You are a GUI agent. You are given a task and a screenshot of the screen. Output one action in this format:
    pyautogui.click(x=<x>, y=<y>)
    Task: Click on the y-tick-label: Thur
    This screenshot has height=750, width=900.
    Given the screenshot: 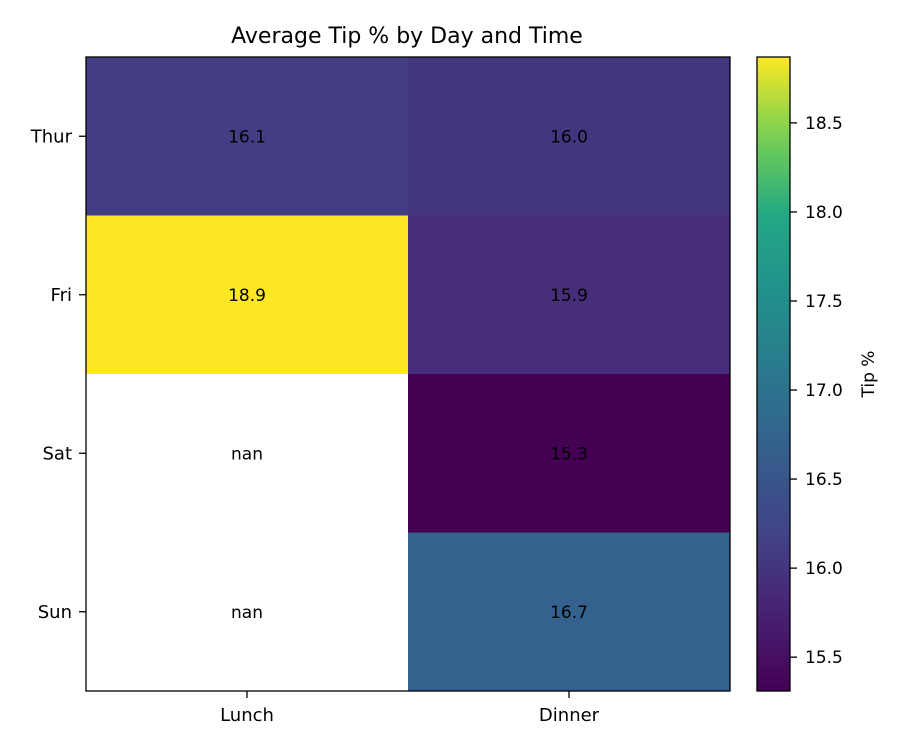 What is the action you would take?
    pyautogui.click(x=51, y=136)
    